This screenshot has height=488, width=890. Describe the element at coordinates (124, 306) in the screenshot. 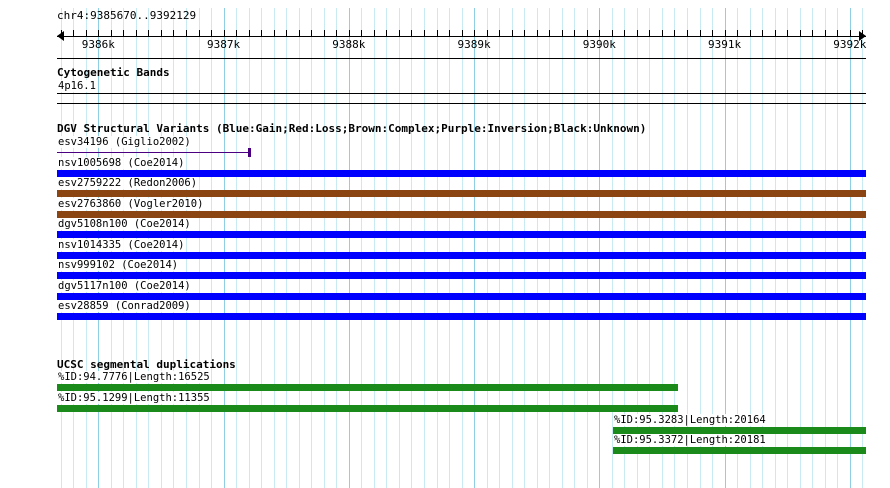

I see `dgv-track-label: esv28859 (Conrad2009)` at that location.